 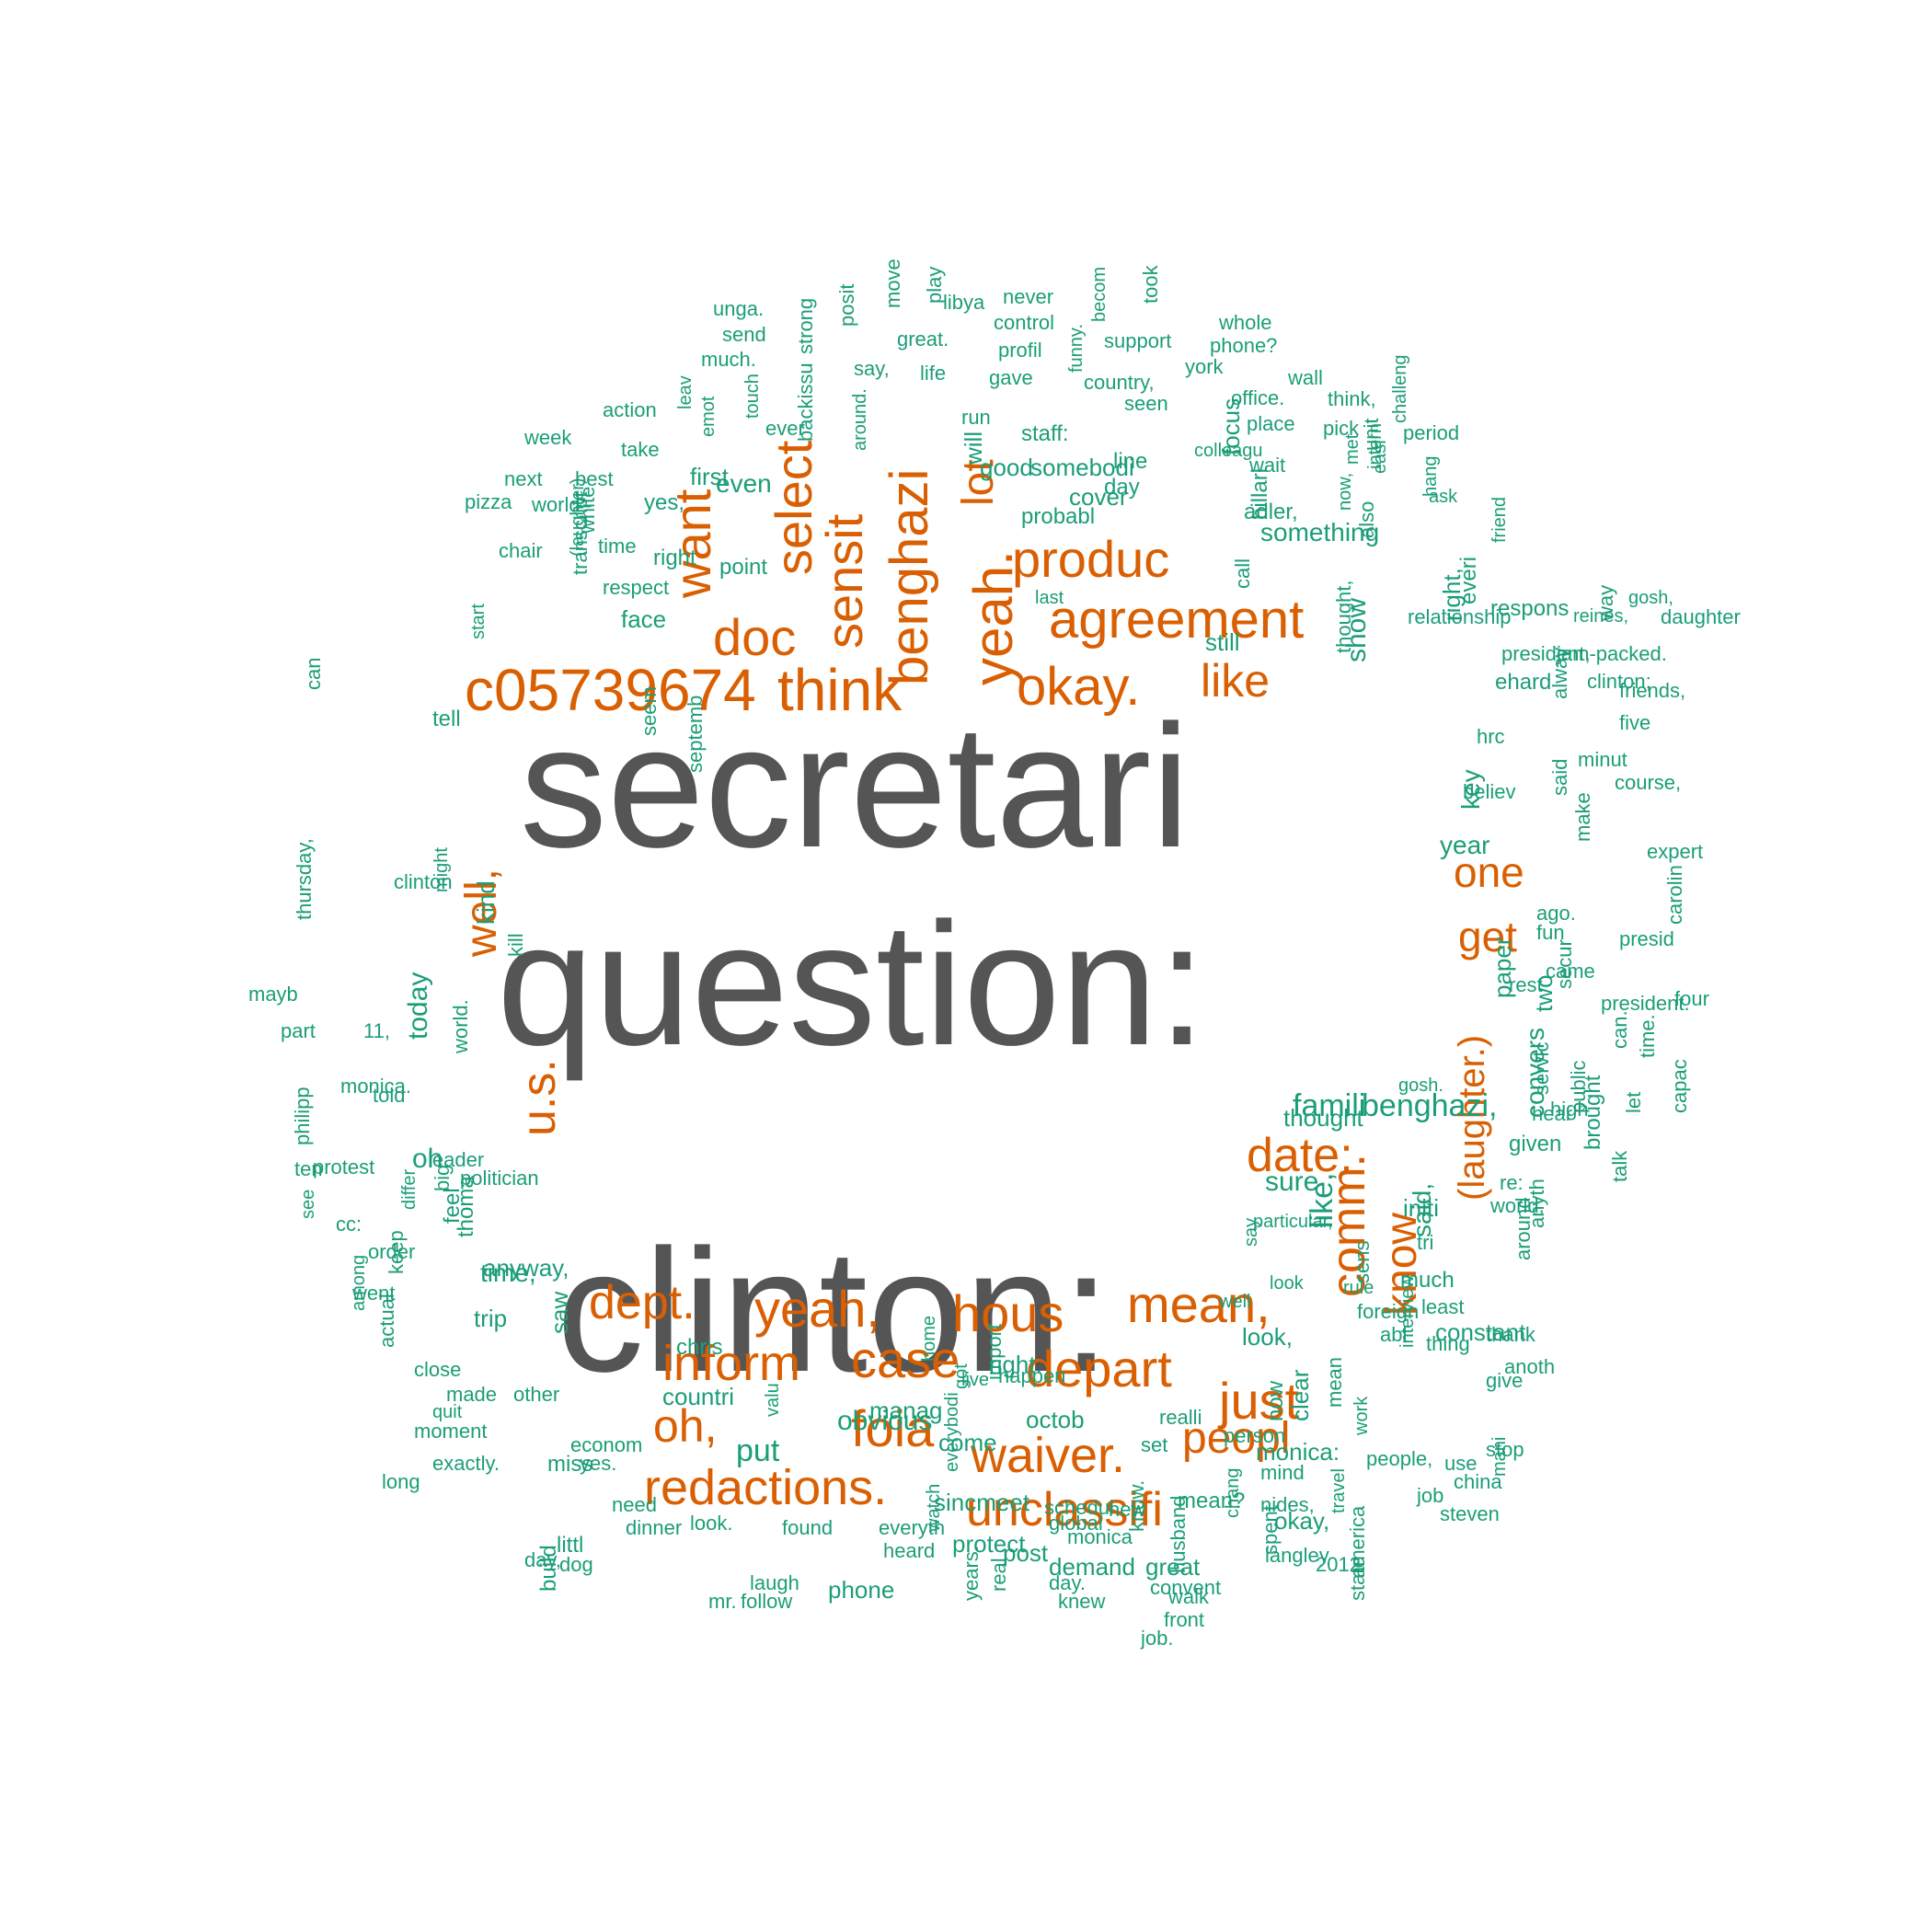 I want to click on cloud-word: pizza, so click(x=488, y=501).